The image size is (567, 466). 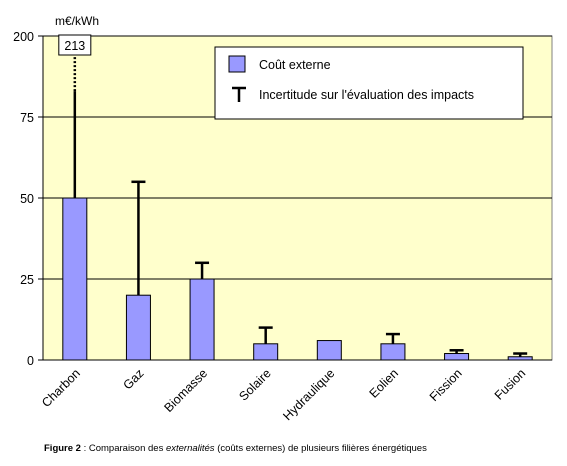 I want to click on x-tick-label: Solaire, so click(x=254, y=384).